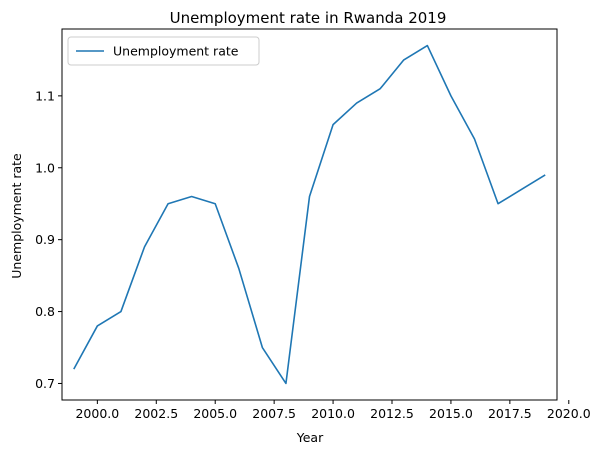  Describe the element at coordinates (308, 18) in the screenshot. I see `chart-title: Unemployment rate in Rwanda 2019` at that location.